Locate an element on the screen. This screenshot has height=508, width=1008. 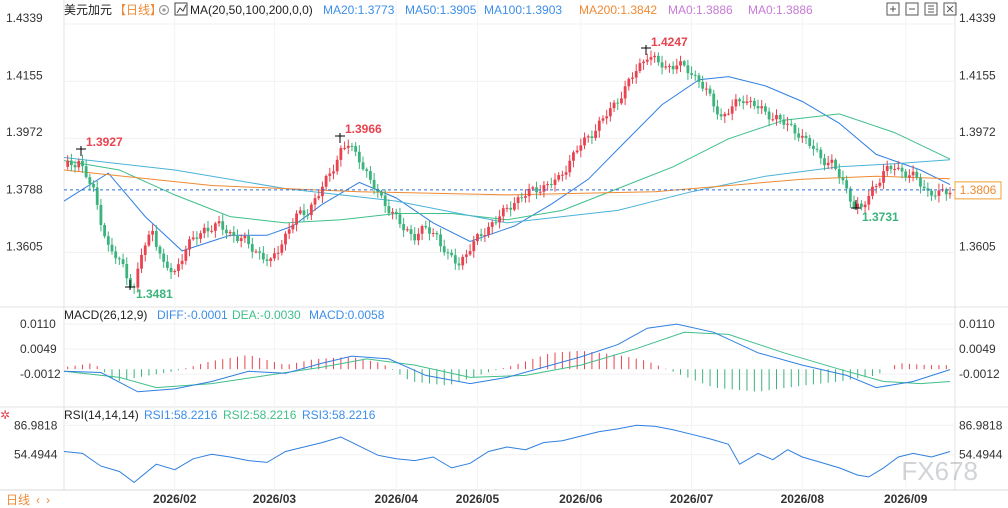
rsi1-label: RSI1:58.2216 is located at coordinates (181, 415).